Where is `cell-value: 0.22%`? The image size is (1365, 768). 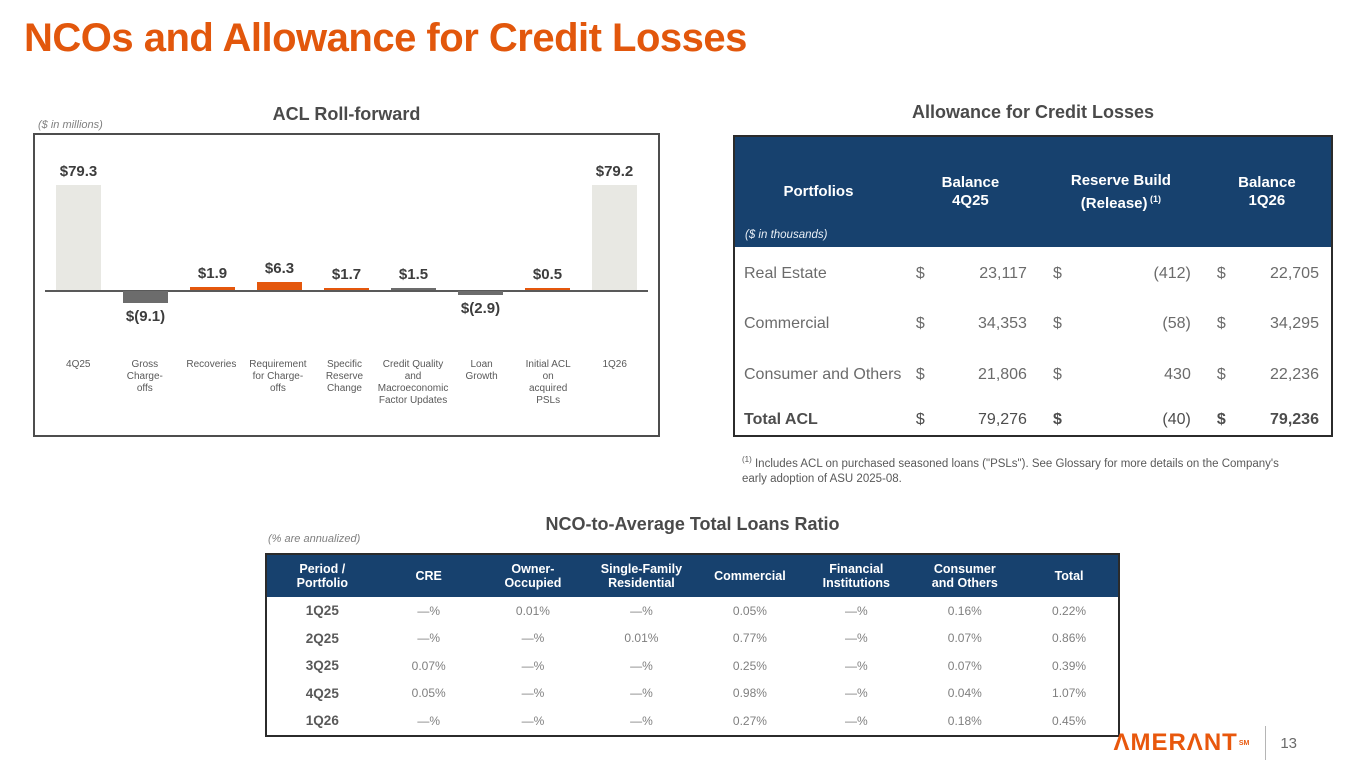 cell-value: 0.22% is located at coordinates (1069, 610).